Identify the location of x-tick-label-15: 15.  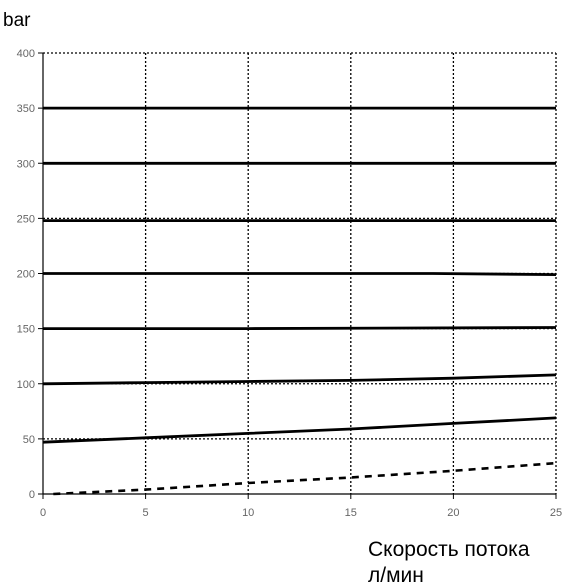
(351, 513).